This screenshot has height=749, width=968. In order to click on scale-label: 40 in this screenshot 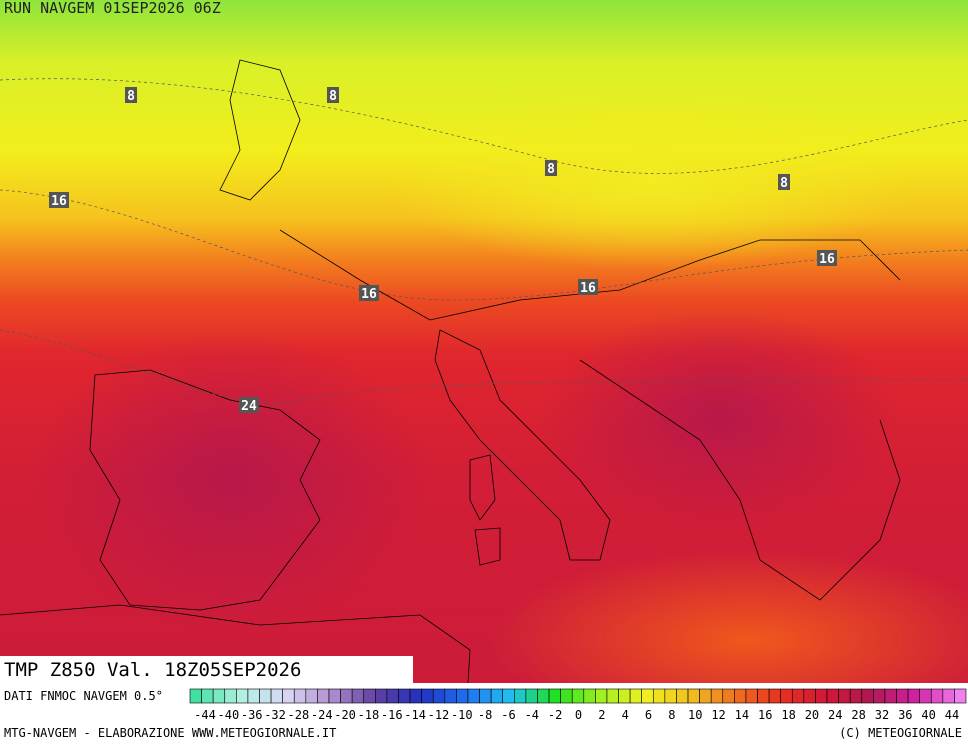, I will do `click(928, 715)`.